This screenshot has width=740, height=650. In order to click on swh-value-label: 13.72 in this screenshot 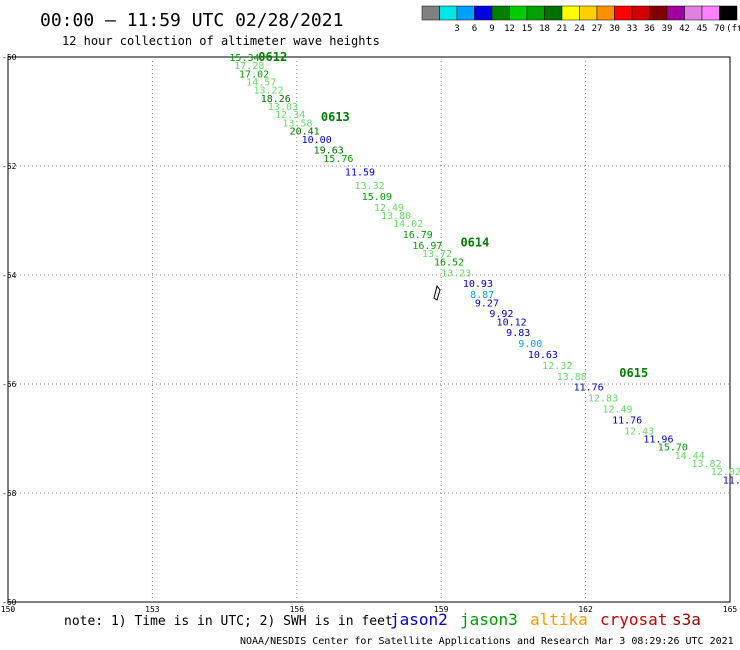, I will do `click(437, 254)`.